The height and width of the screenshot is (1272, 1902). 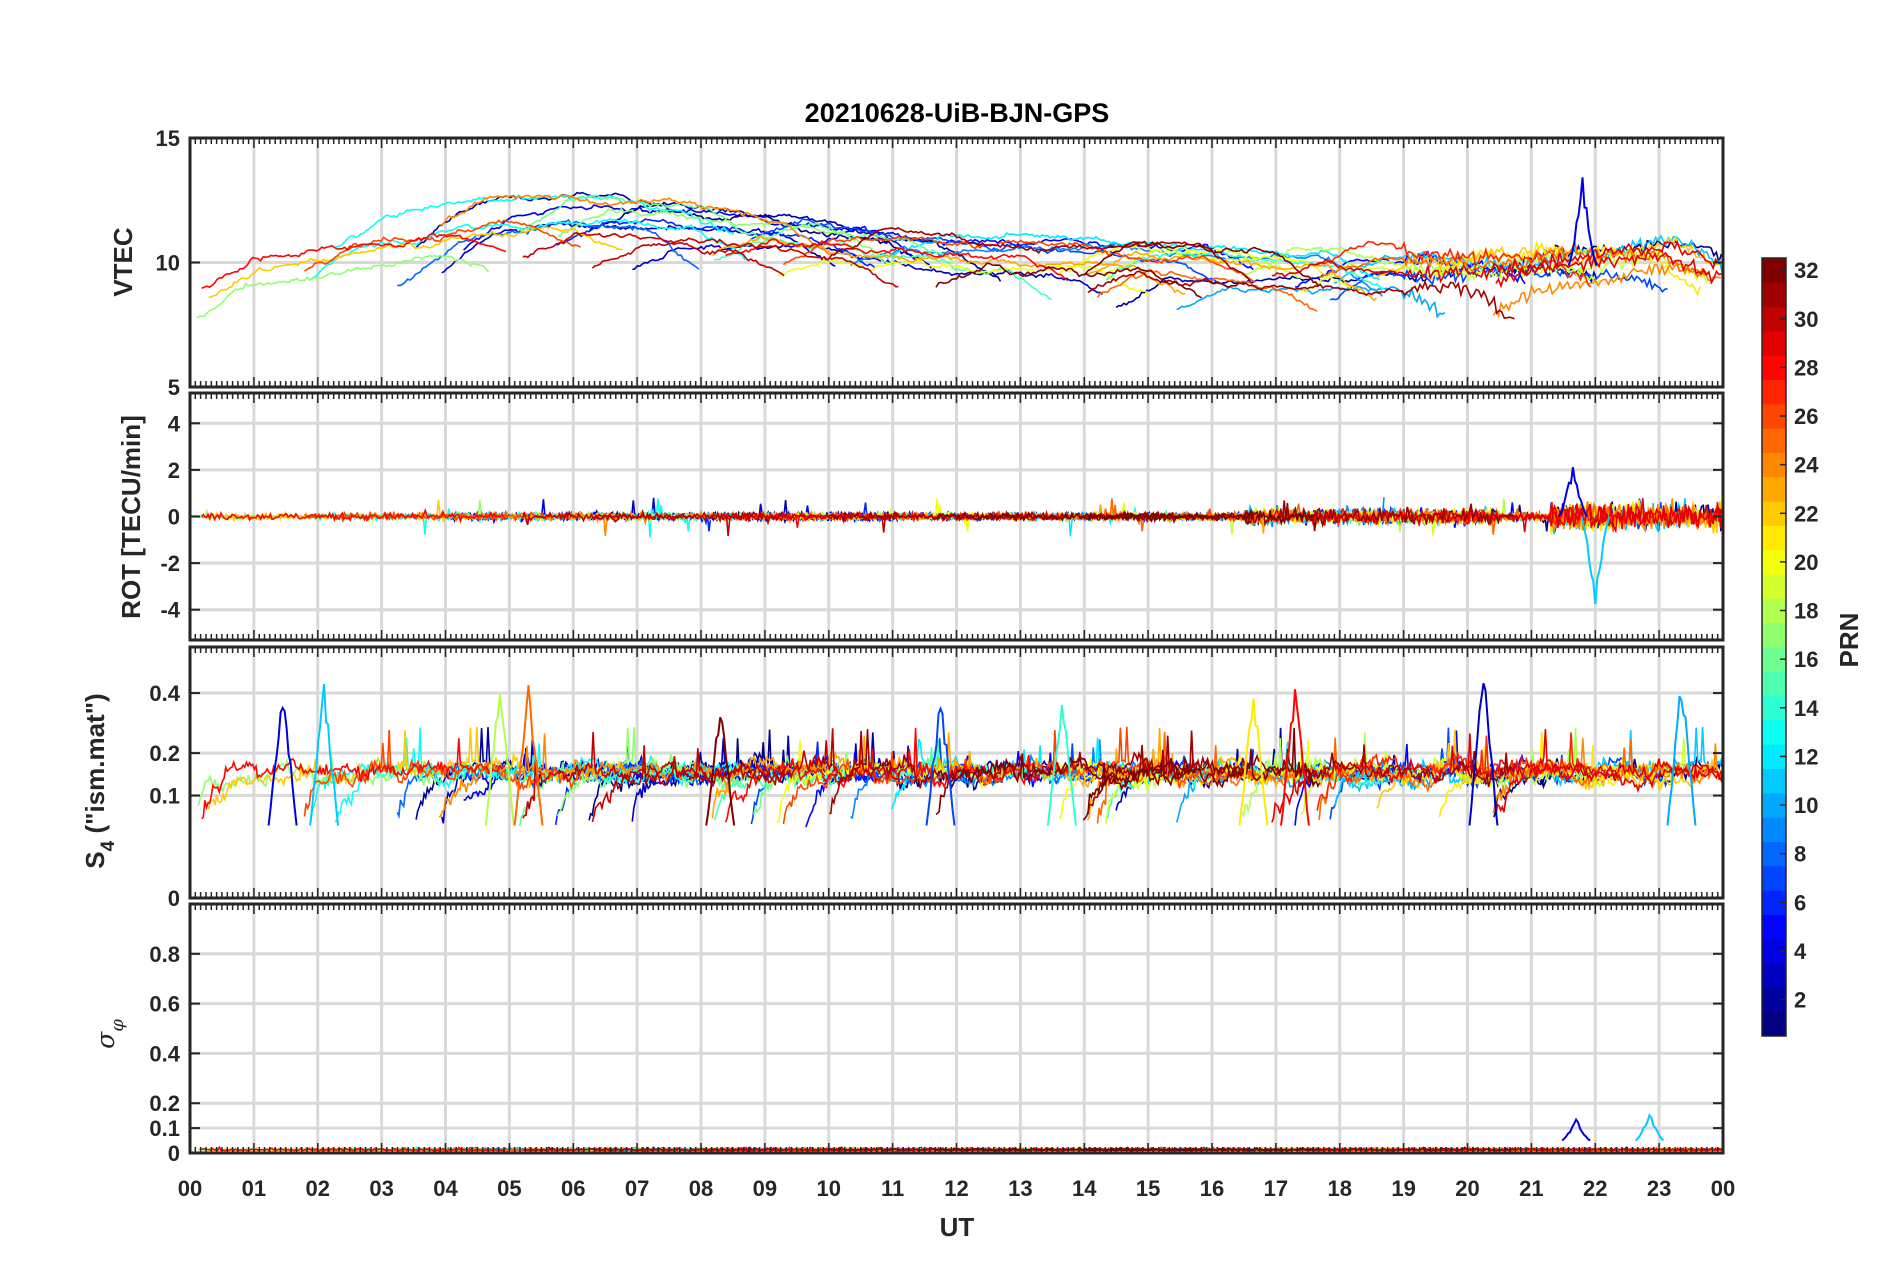 What do you see at coordinates (254, 1188) in the screenshot?
I see `x-ticklabel: 01` at bounding box center [254, 1188].